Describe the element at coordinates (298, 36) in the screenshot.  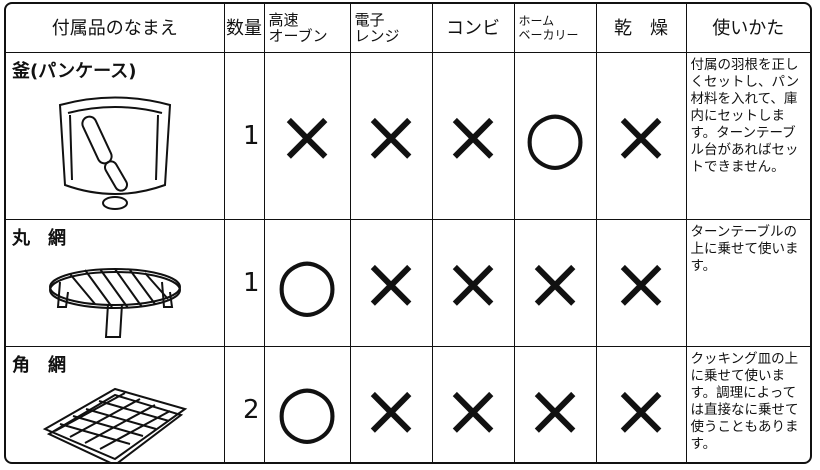
I see `header-text: オーブン` at that location.